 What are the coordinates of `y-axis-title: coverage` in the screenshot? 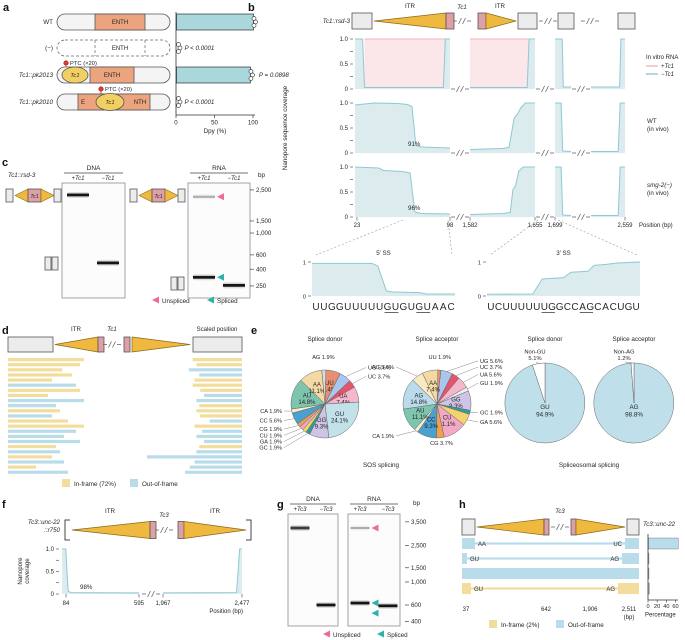 It's located at (27, 571).